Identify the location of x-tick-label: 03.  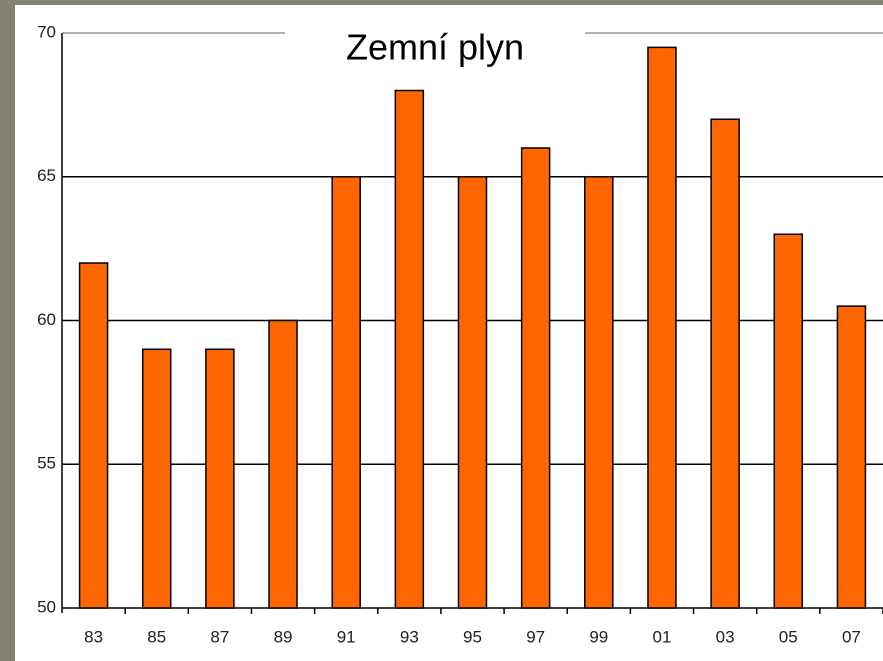
(725, 636).